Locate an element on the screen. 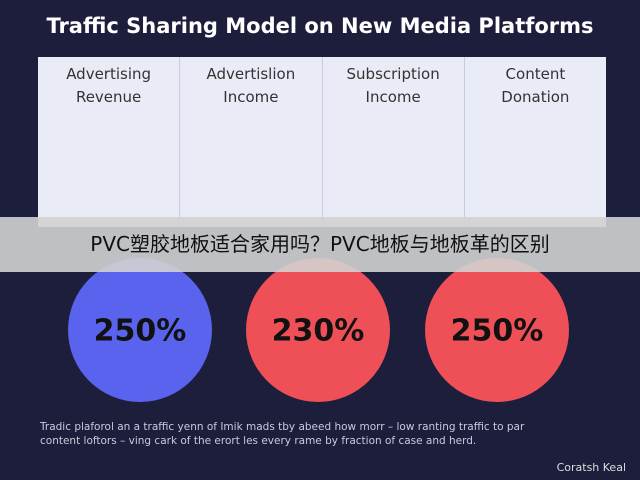 This screenshot has height=480, width=640. column-header: Advertislion Income is located at coordinates (251, 142).